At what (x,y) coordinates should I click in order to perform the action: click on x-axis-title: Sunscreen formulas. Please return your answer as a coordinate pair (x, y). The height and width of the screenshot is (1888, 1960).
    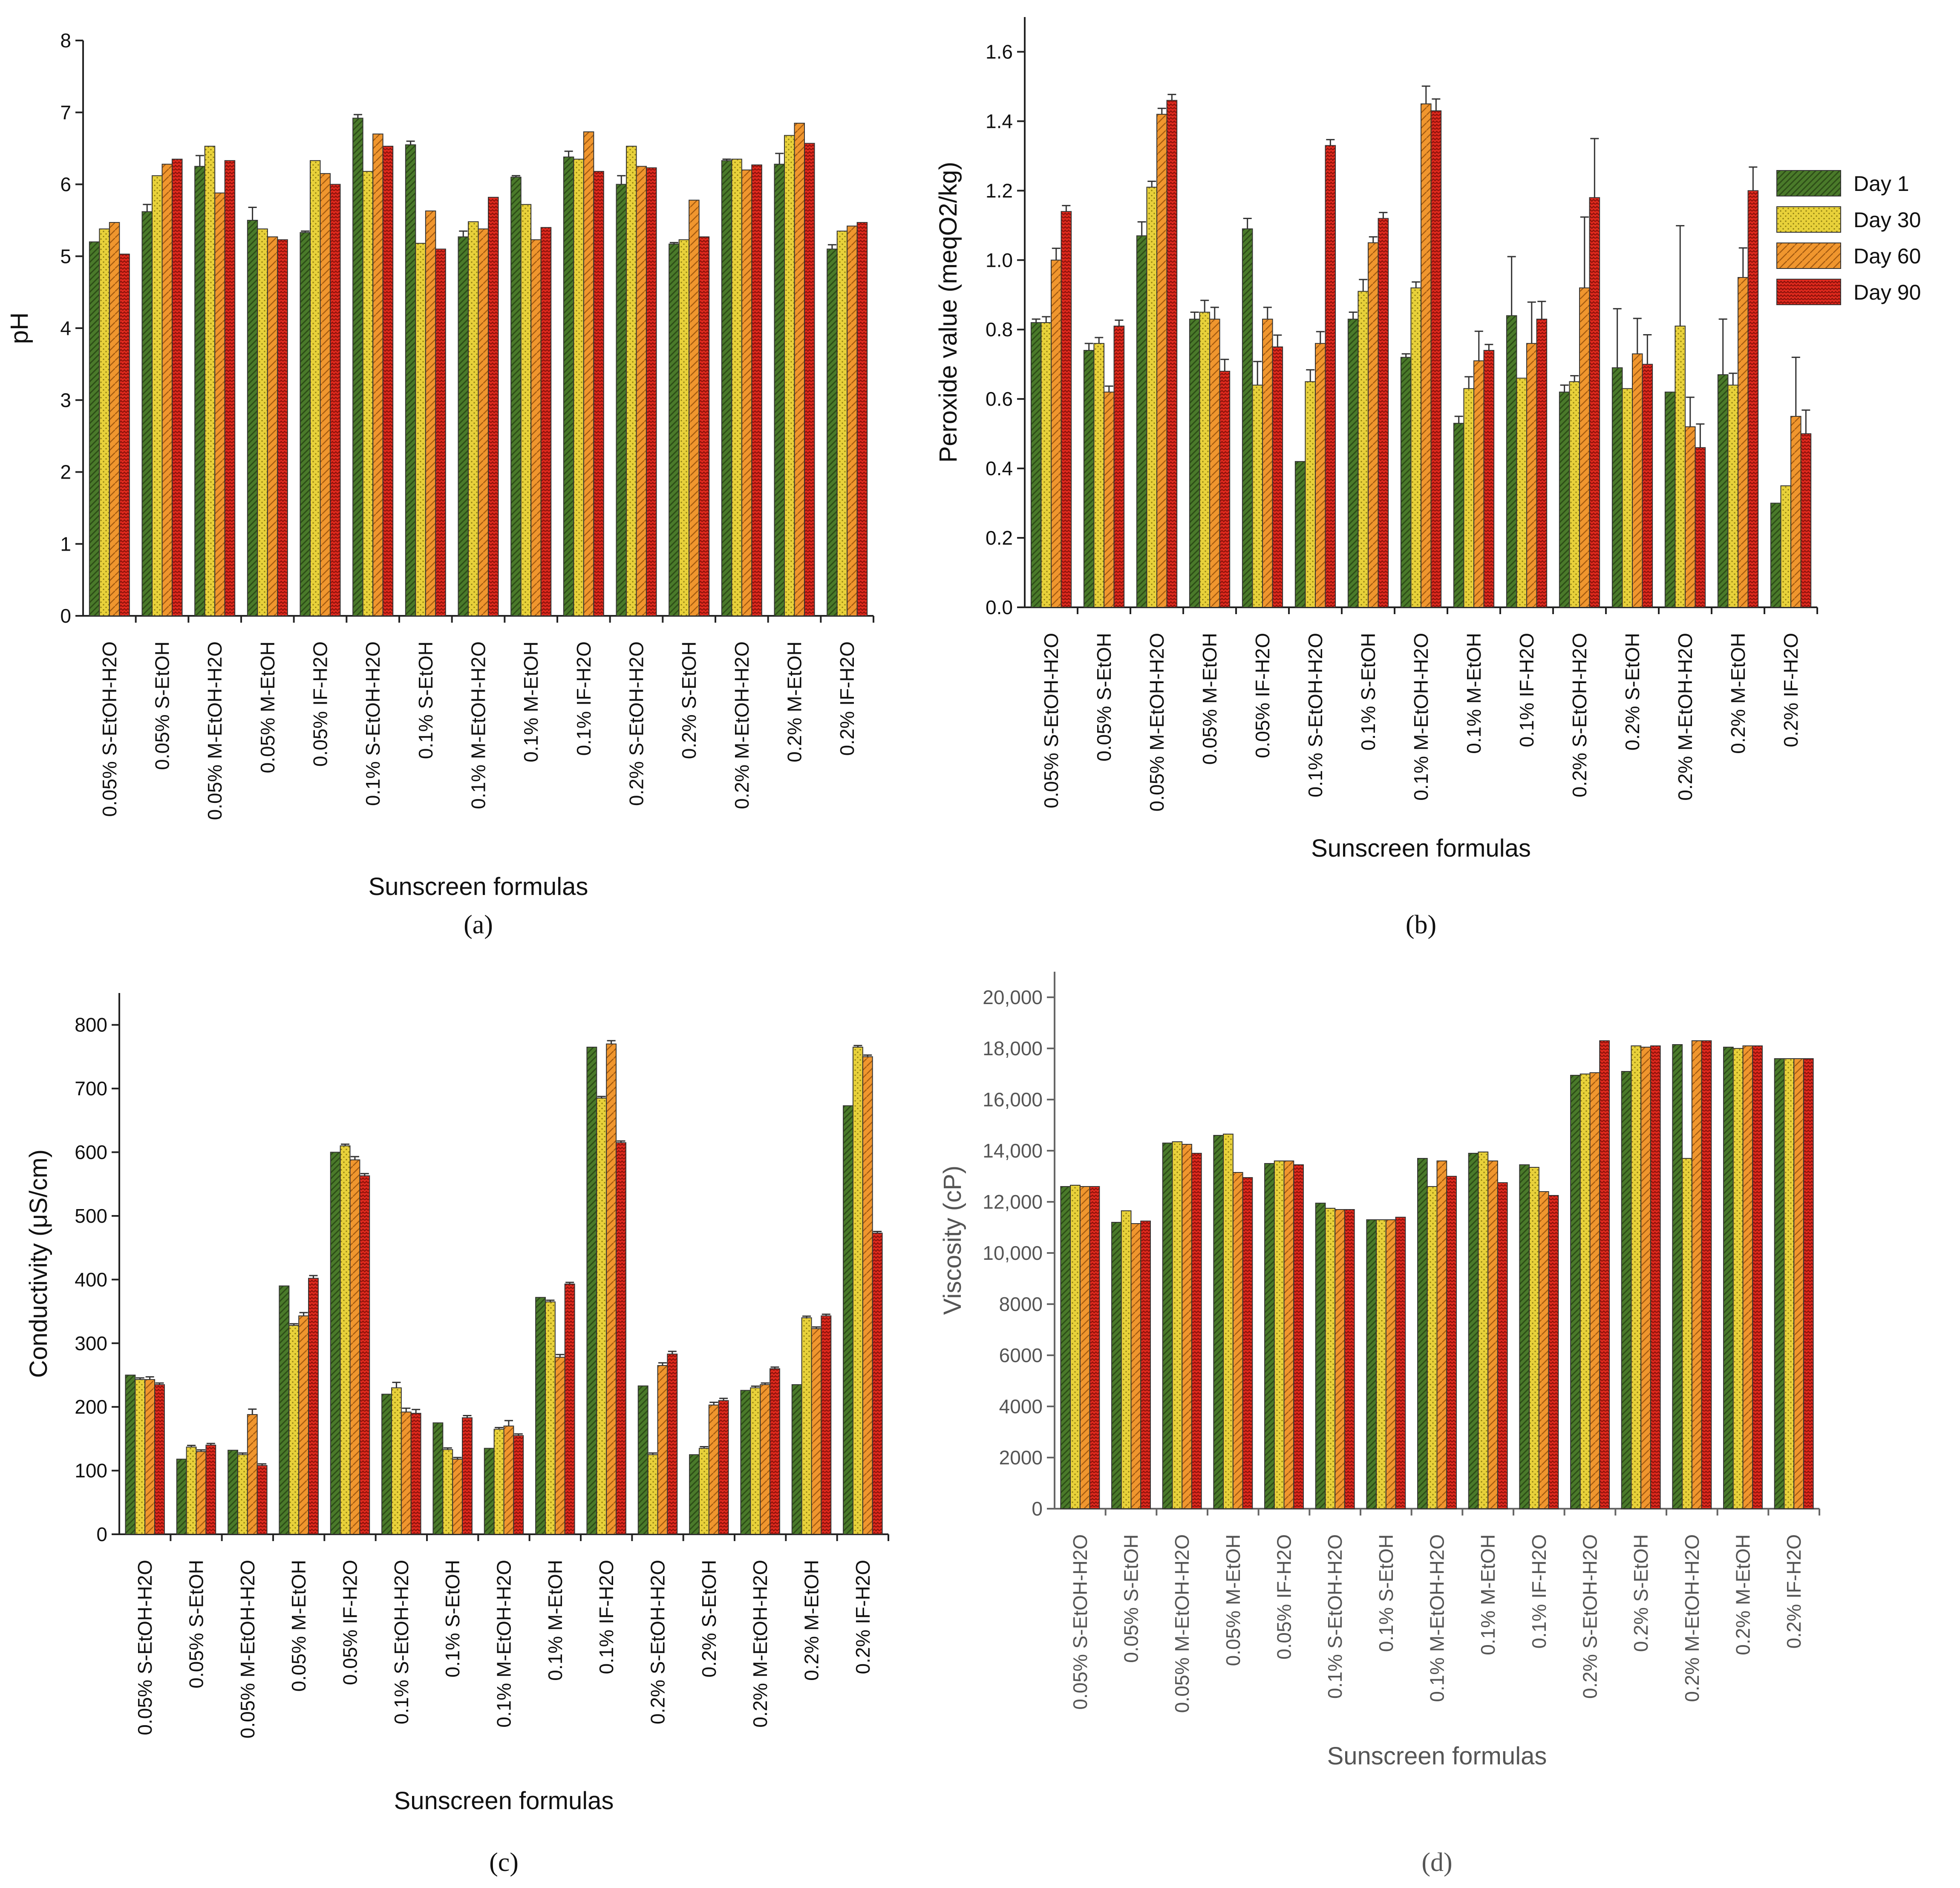
    Looking at the image, I should click on (504, 1801).